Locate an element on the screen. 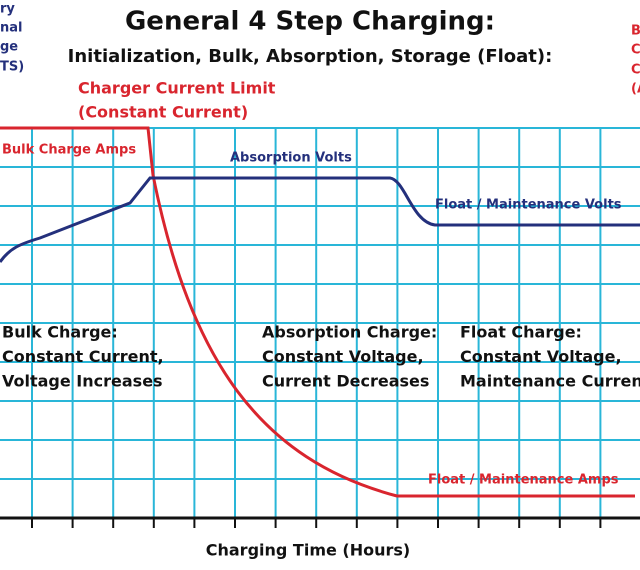  left-axis-label: TS) is located at coordinates (12, 67).